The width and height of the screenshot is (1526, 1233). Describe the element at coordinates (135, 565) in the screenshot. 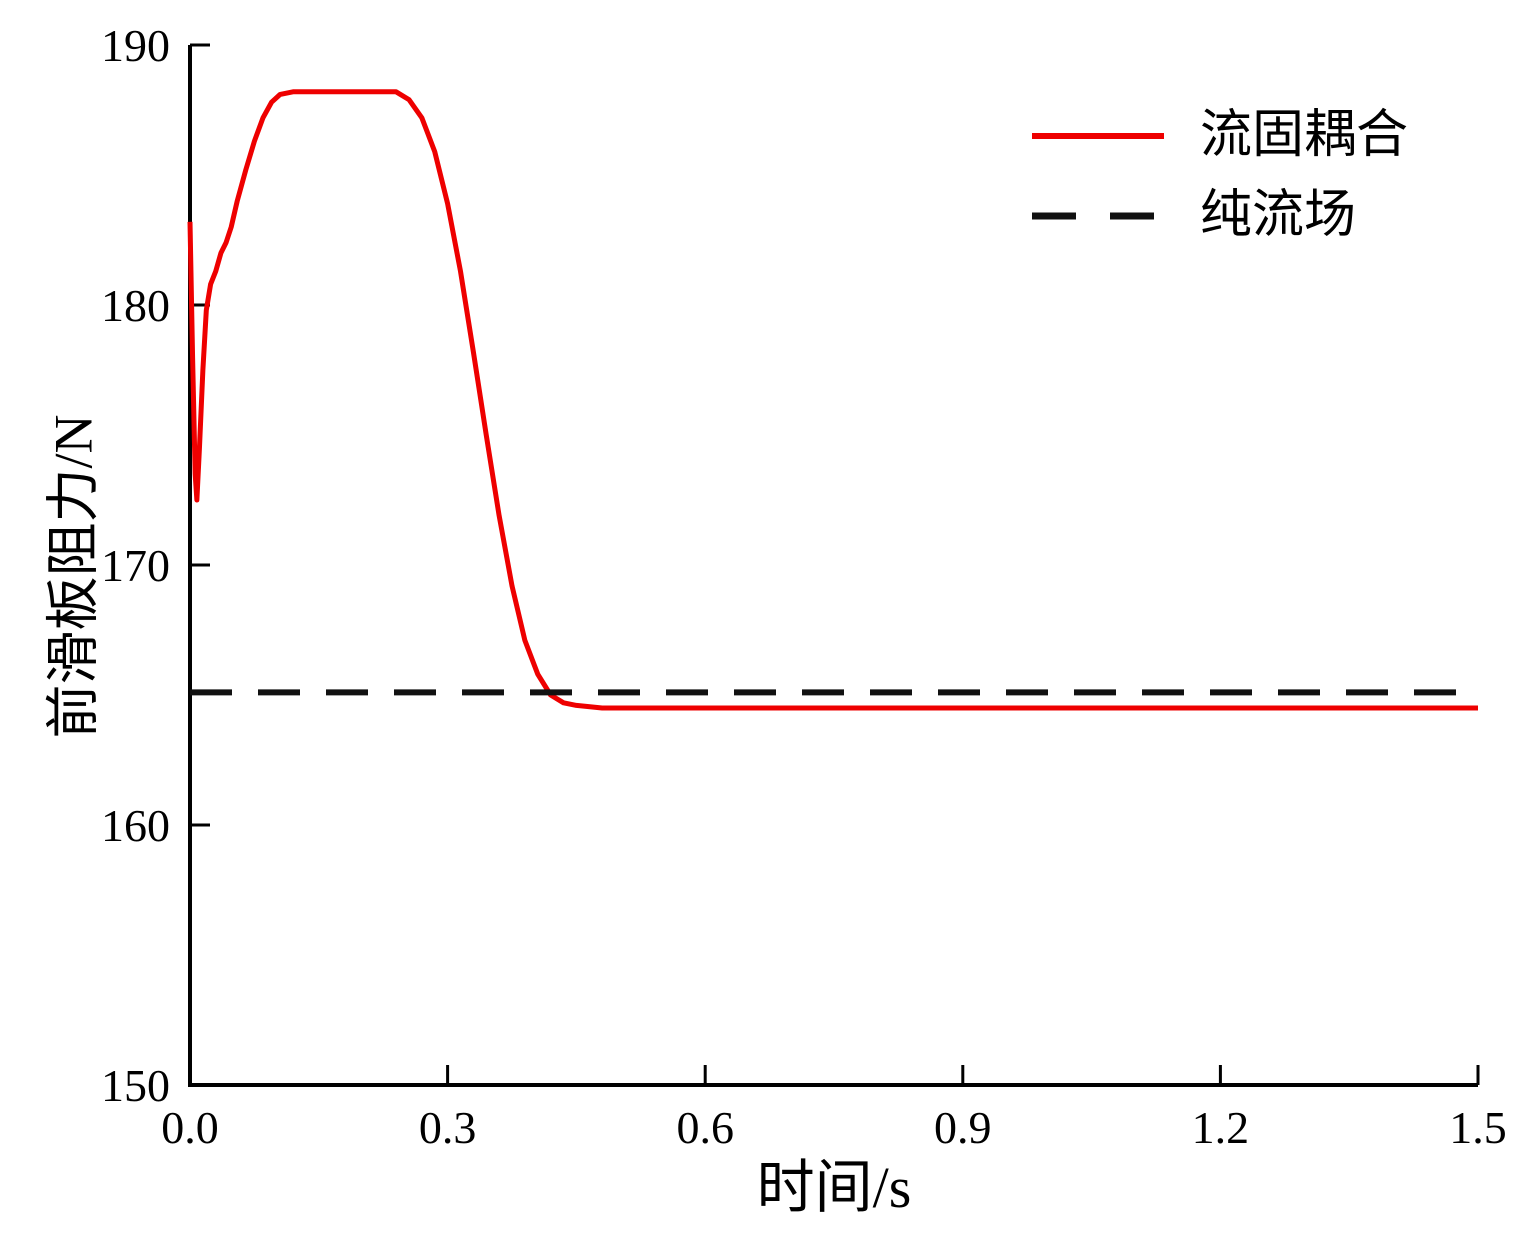

I see `y-tick-label: 170` at that location.